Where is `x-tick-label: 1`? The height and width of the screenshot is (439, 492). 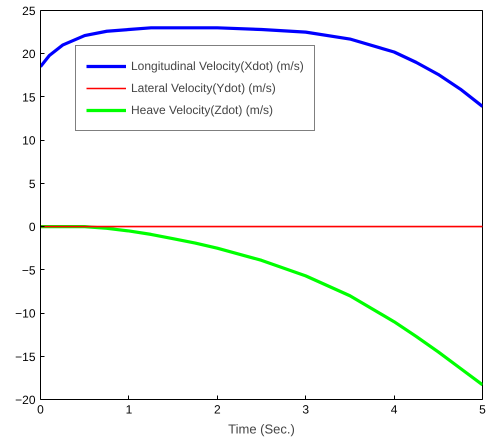 x-tick-label: 1 is located at coordinates (129, 409).